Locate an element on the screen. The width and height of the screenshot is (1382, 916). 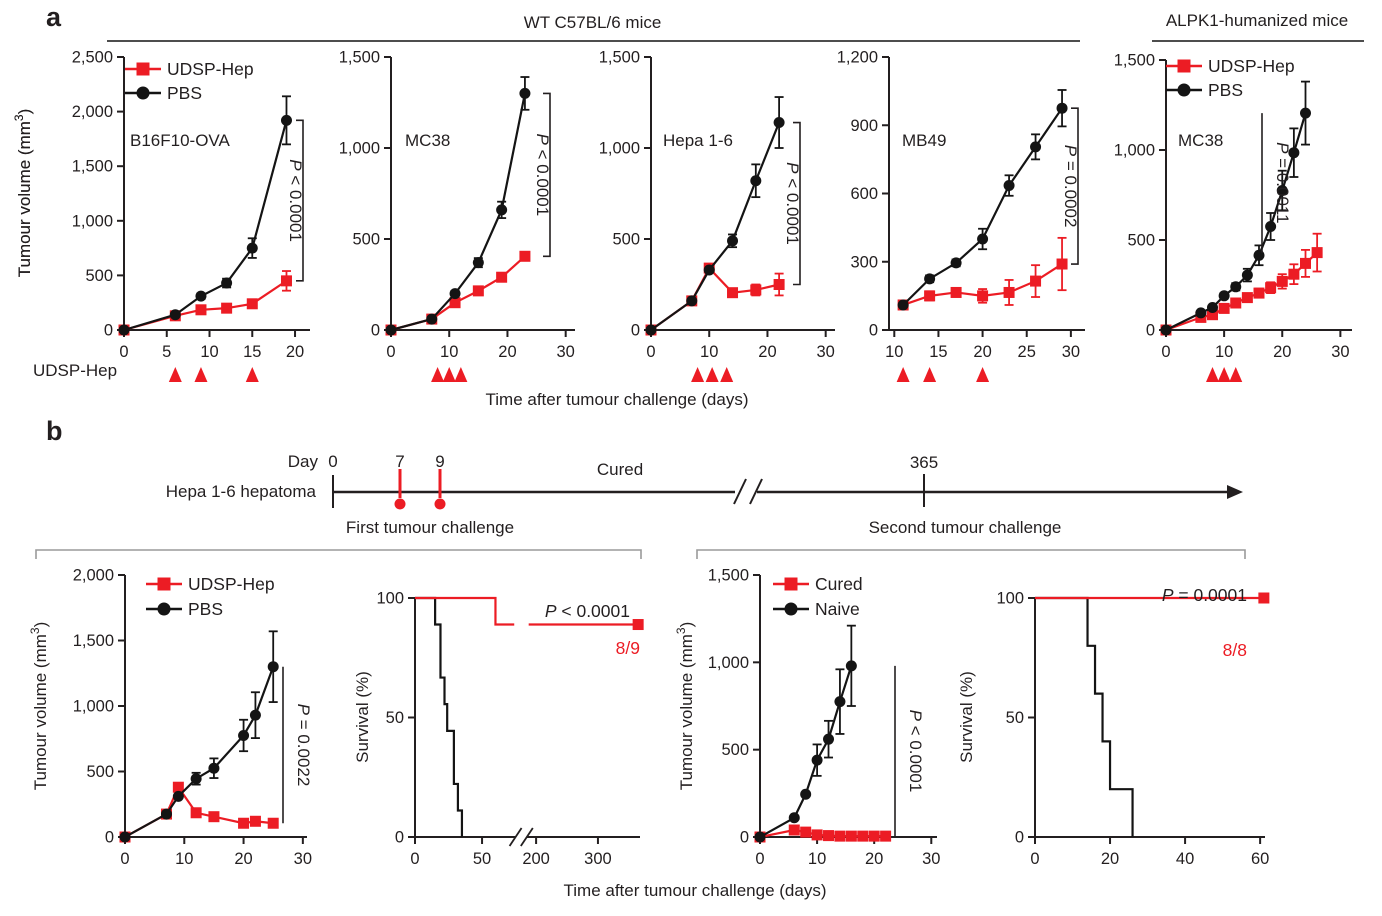
svg-text: P = 0.0022 is located at coordinates (303, 745).